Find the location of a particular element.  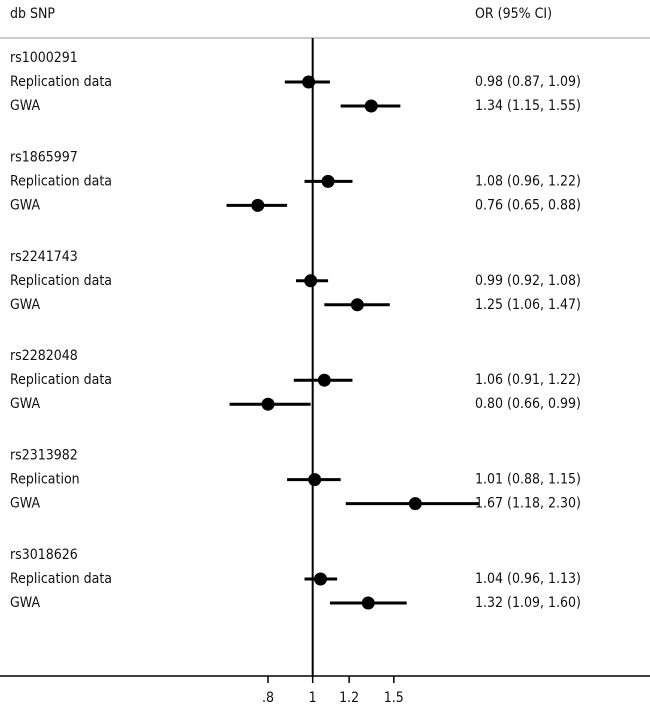

or-label: 0.98 (0.87, 1.09) is located at coordinates (528, 82).